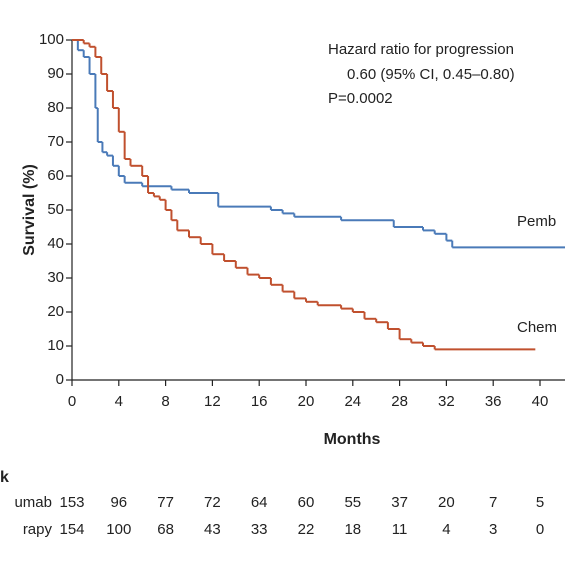 The width and height of the screenshot is (565, 565). Describe the element at coordinates (118, 529) in the screenshot. I see `risk-value: 100` at that location.